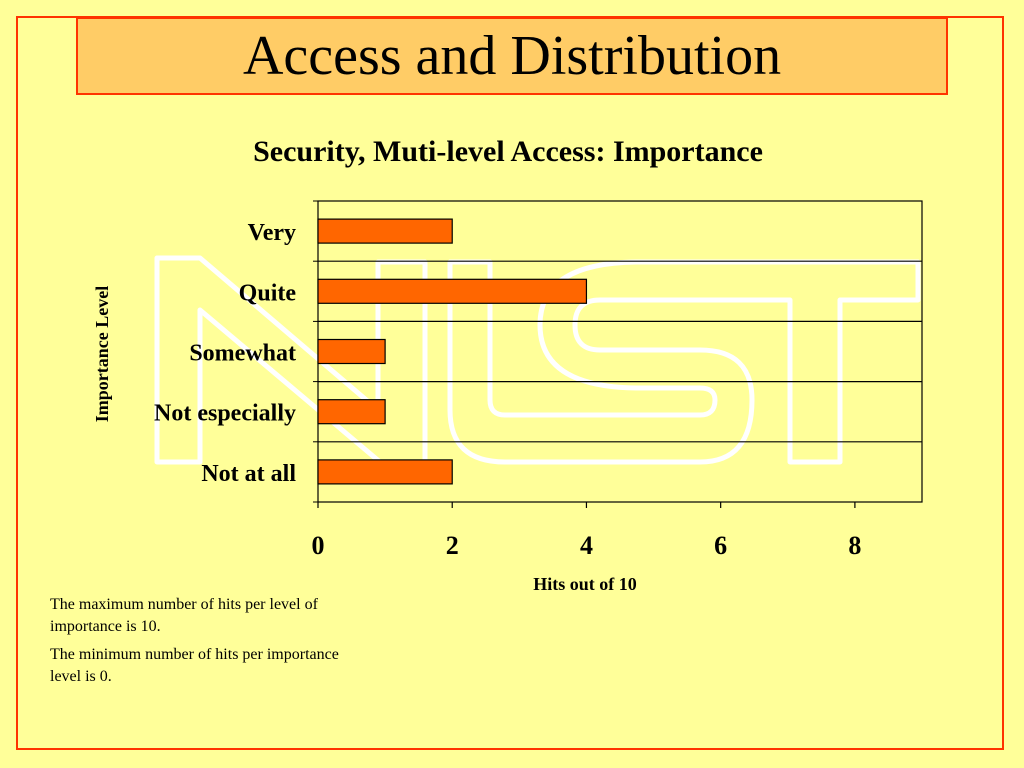 The image size is (1024, 768). Describe the element at coordinates (268, 293) in the screenshot. I see `y-tick-label: Quite` at that location.